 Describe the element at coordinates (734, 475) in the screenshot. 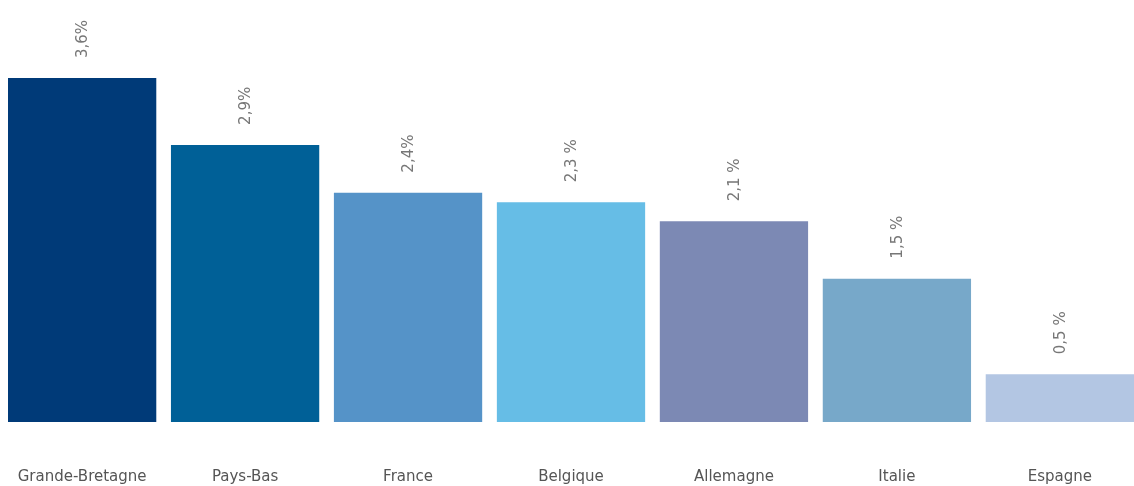

I see `x-tick-label: Allemagne` at that location.